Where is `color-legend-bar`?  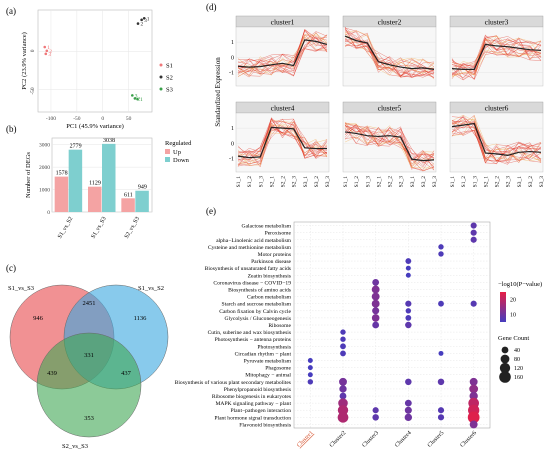
color-legend-bar is located at coordinates (503, 307).